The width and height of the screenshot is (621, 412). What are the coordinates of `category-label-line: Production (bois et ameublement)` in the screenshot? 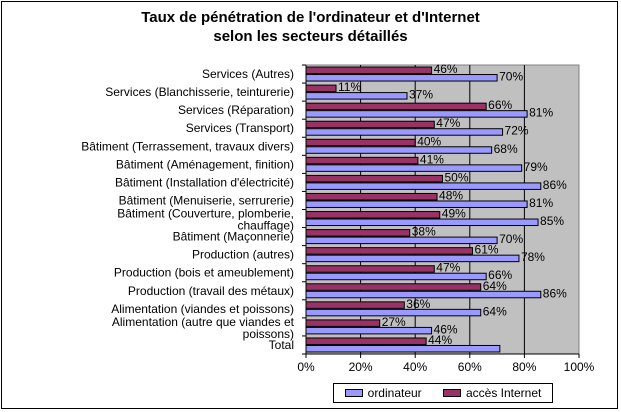 It's located at (204, 273).